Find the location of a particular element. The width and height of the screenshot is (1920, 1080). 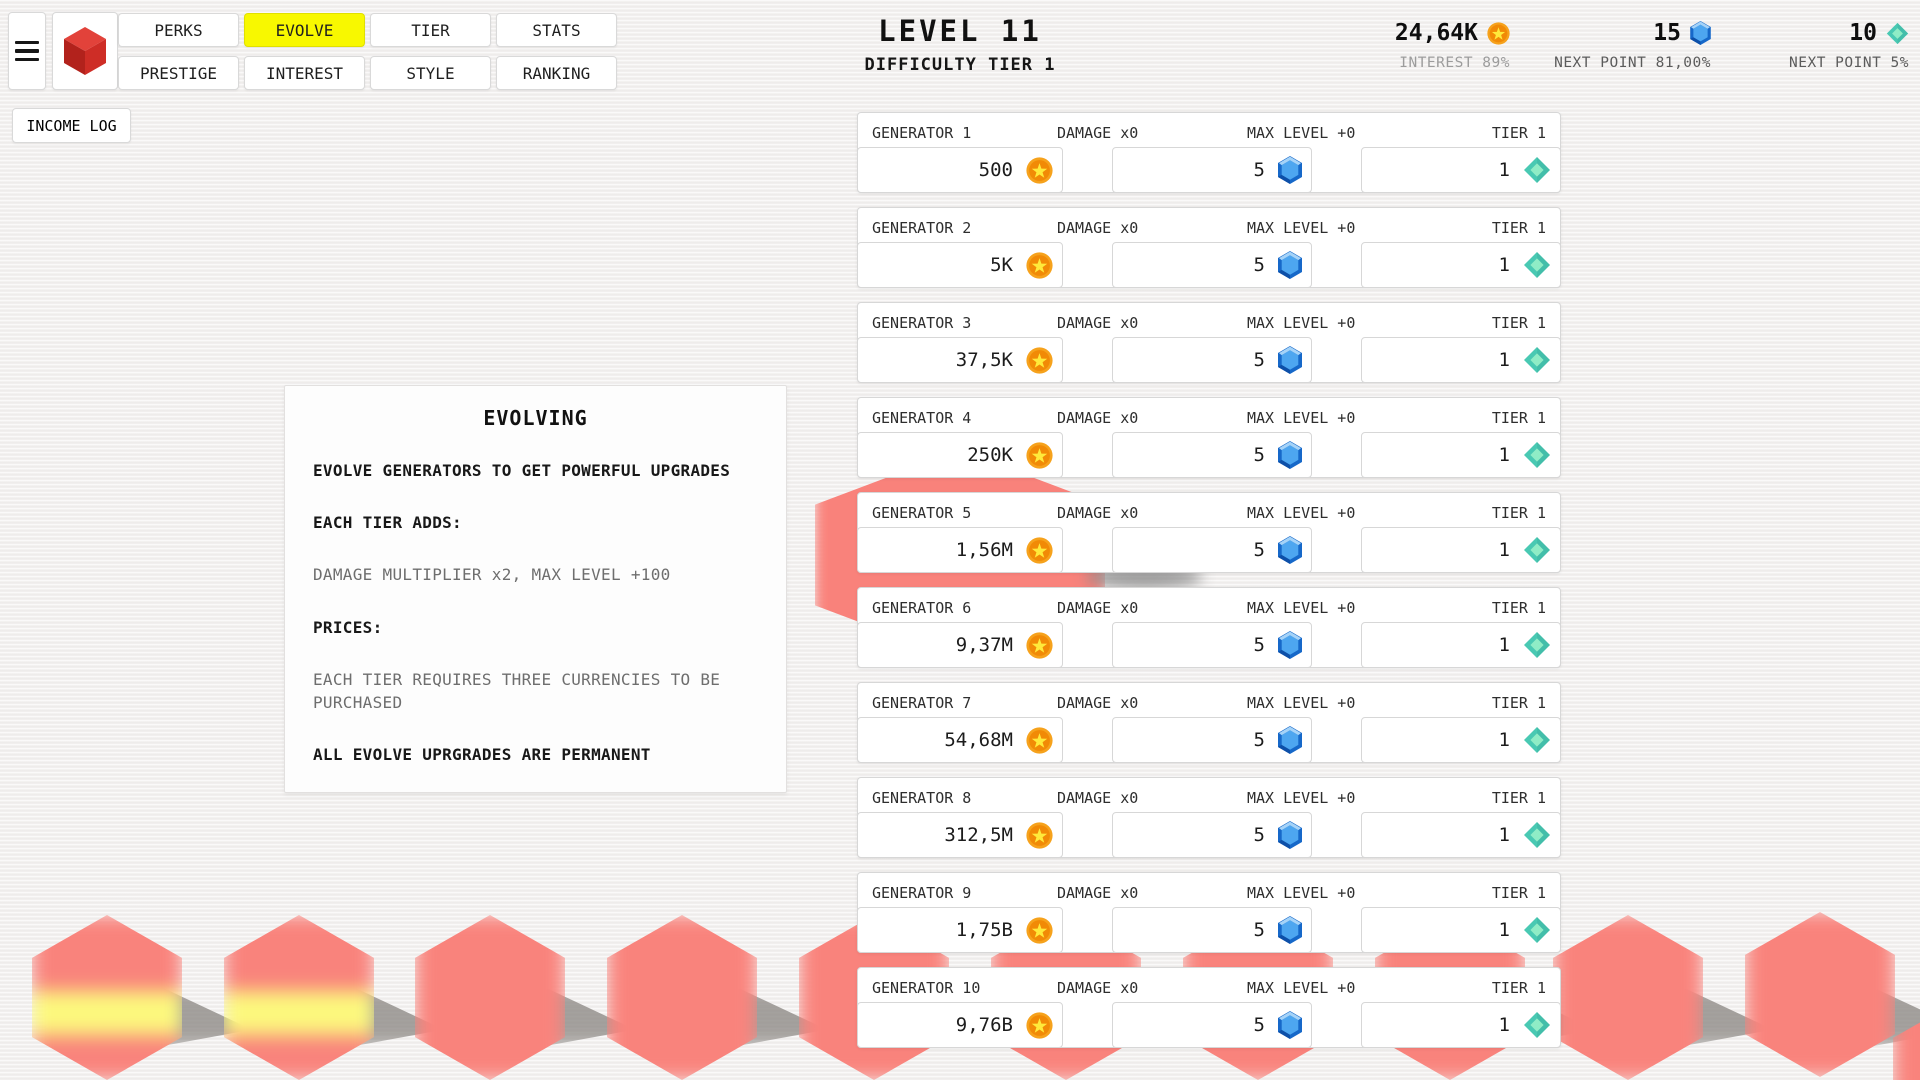

tab-ranking: RANKING is located at coordinates (556, 73).